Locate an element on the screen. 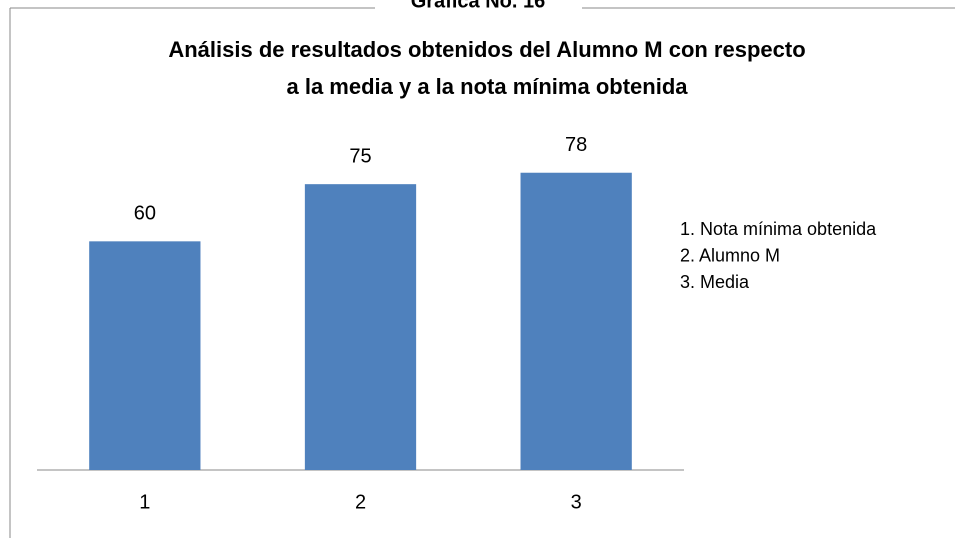  x-tick-label: 3 is located at coordinates (576, 502).